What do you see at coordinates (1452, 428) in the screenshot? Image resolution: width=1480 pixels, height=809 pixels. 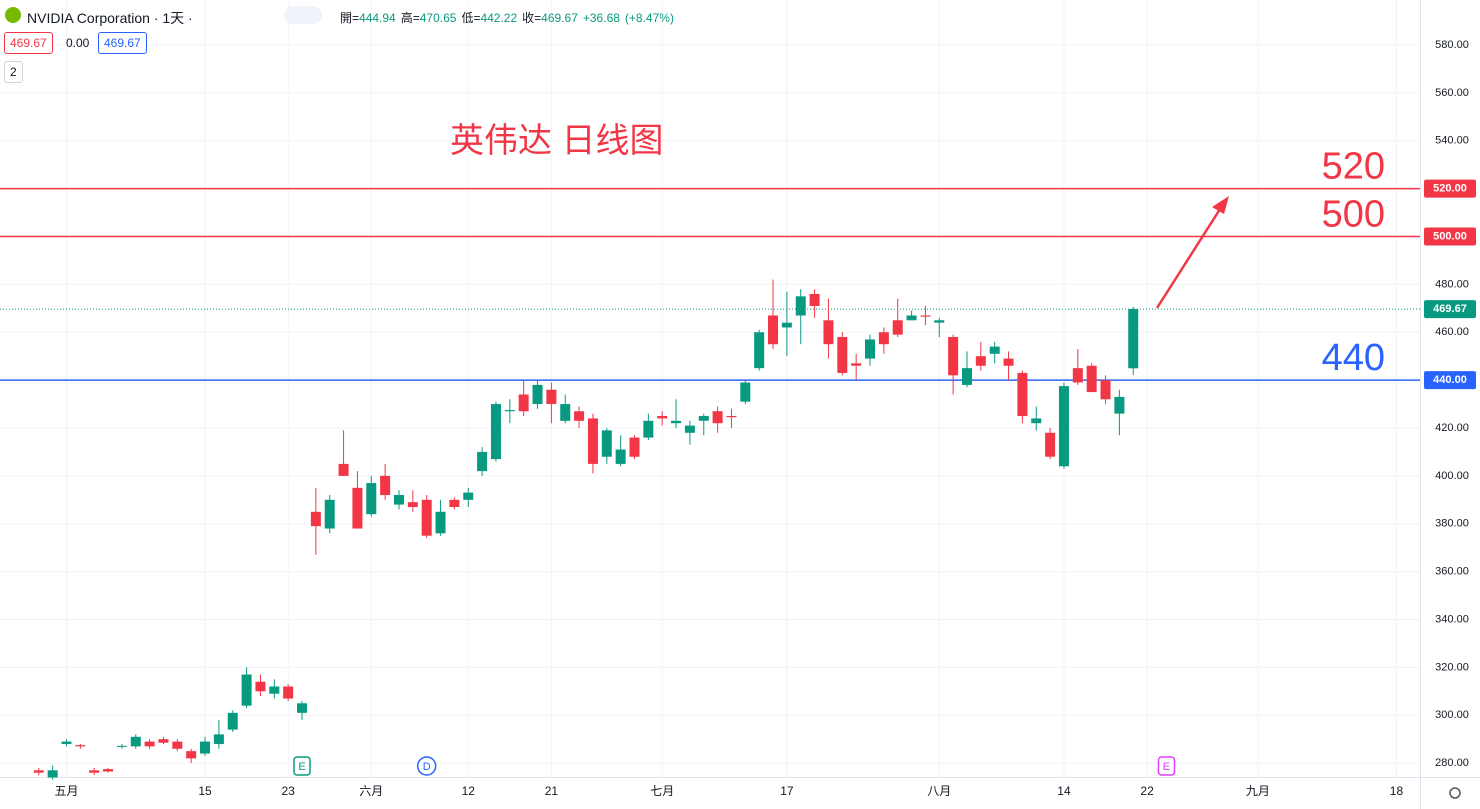 I see `y-tick-label: 420.00` at bounding box center [1452, 428].